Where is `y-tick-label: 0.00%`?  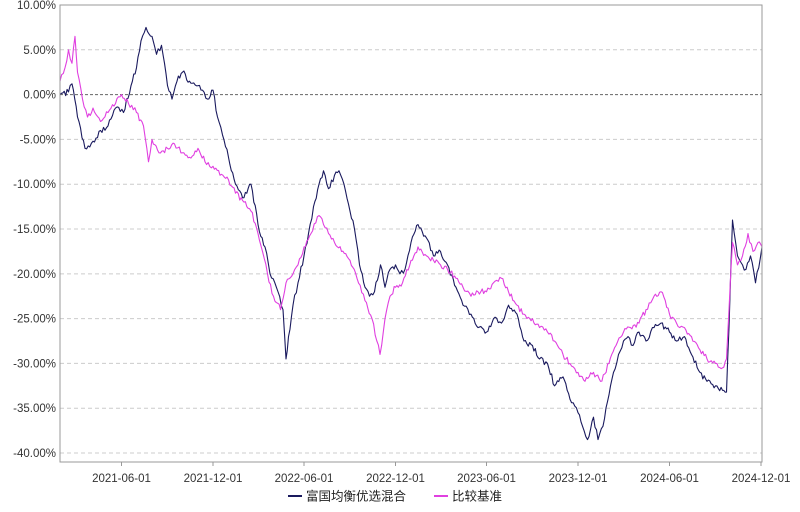
y-tick-label: 0.00% is located at coordinates (39, 96).